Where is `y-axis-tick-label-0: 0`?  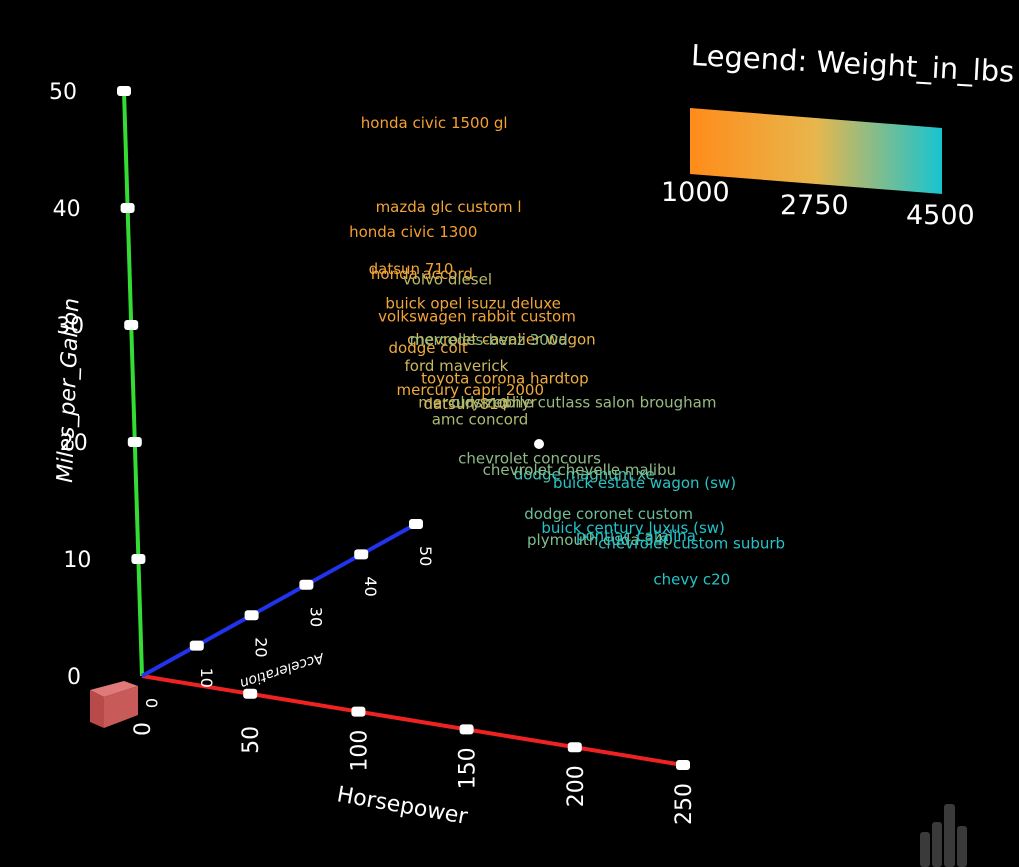
y-axis-tick-label-0: 0 is located at coordinates (74, 677).